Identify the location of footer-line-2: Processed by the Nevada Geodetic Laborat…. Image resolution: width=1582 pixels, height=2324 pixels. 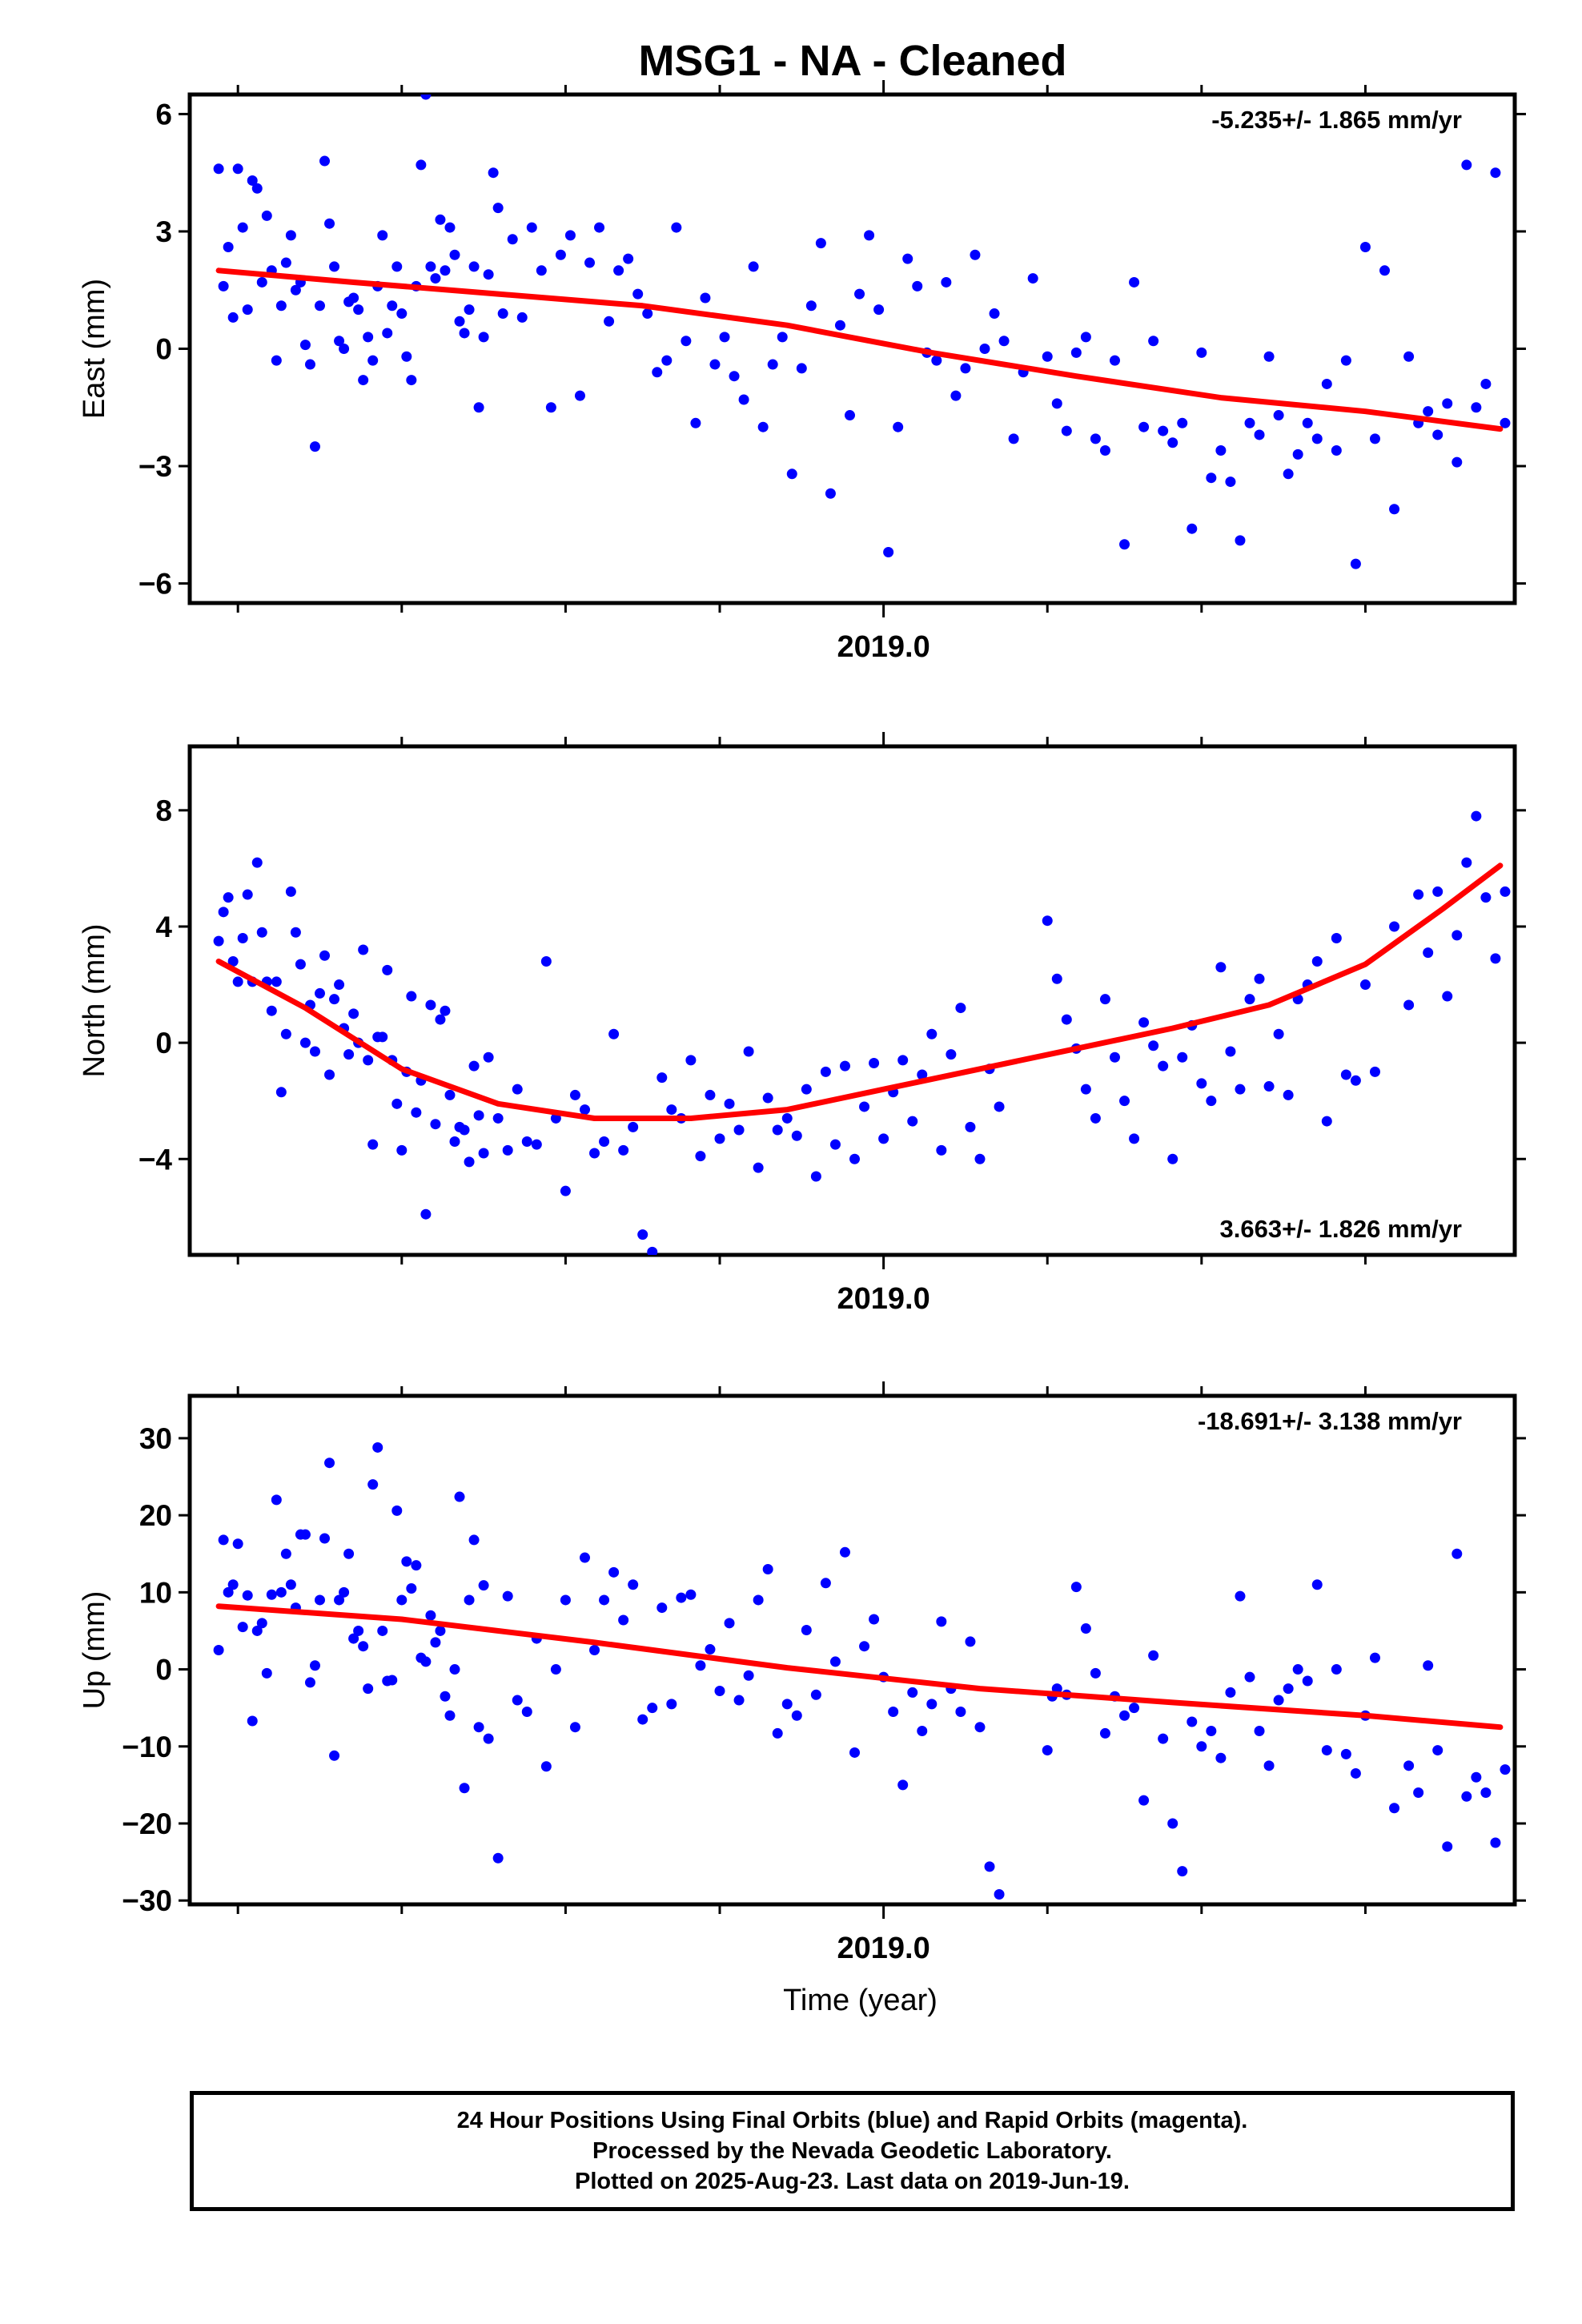
(852, 2151).